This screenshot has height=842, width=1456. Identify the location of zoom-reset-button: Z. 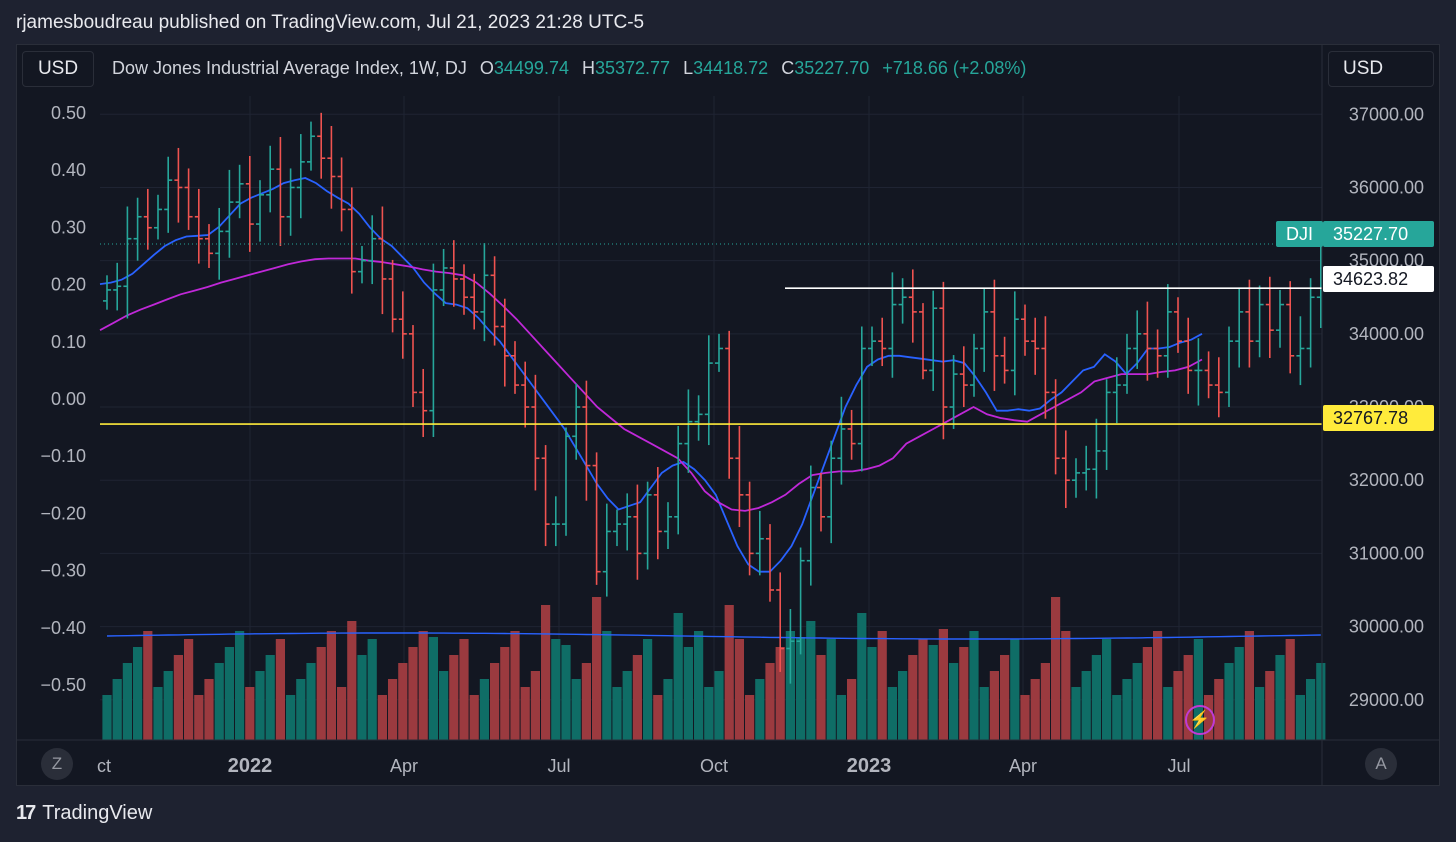
(57, 764).